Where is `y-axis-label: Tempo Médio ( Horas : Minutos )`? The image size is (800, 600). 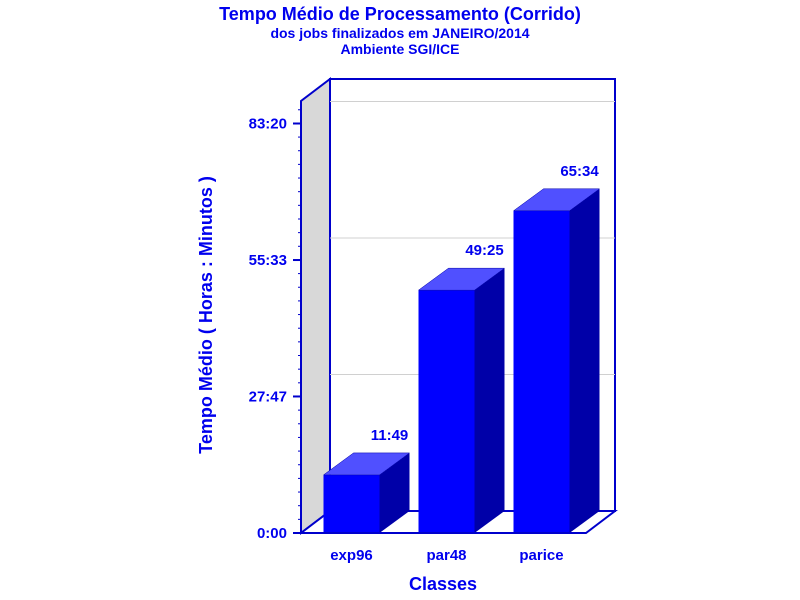
y-axis-label: Tempo Médio ( Horas : Minutos ) is located at coordinates (206, 315).